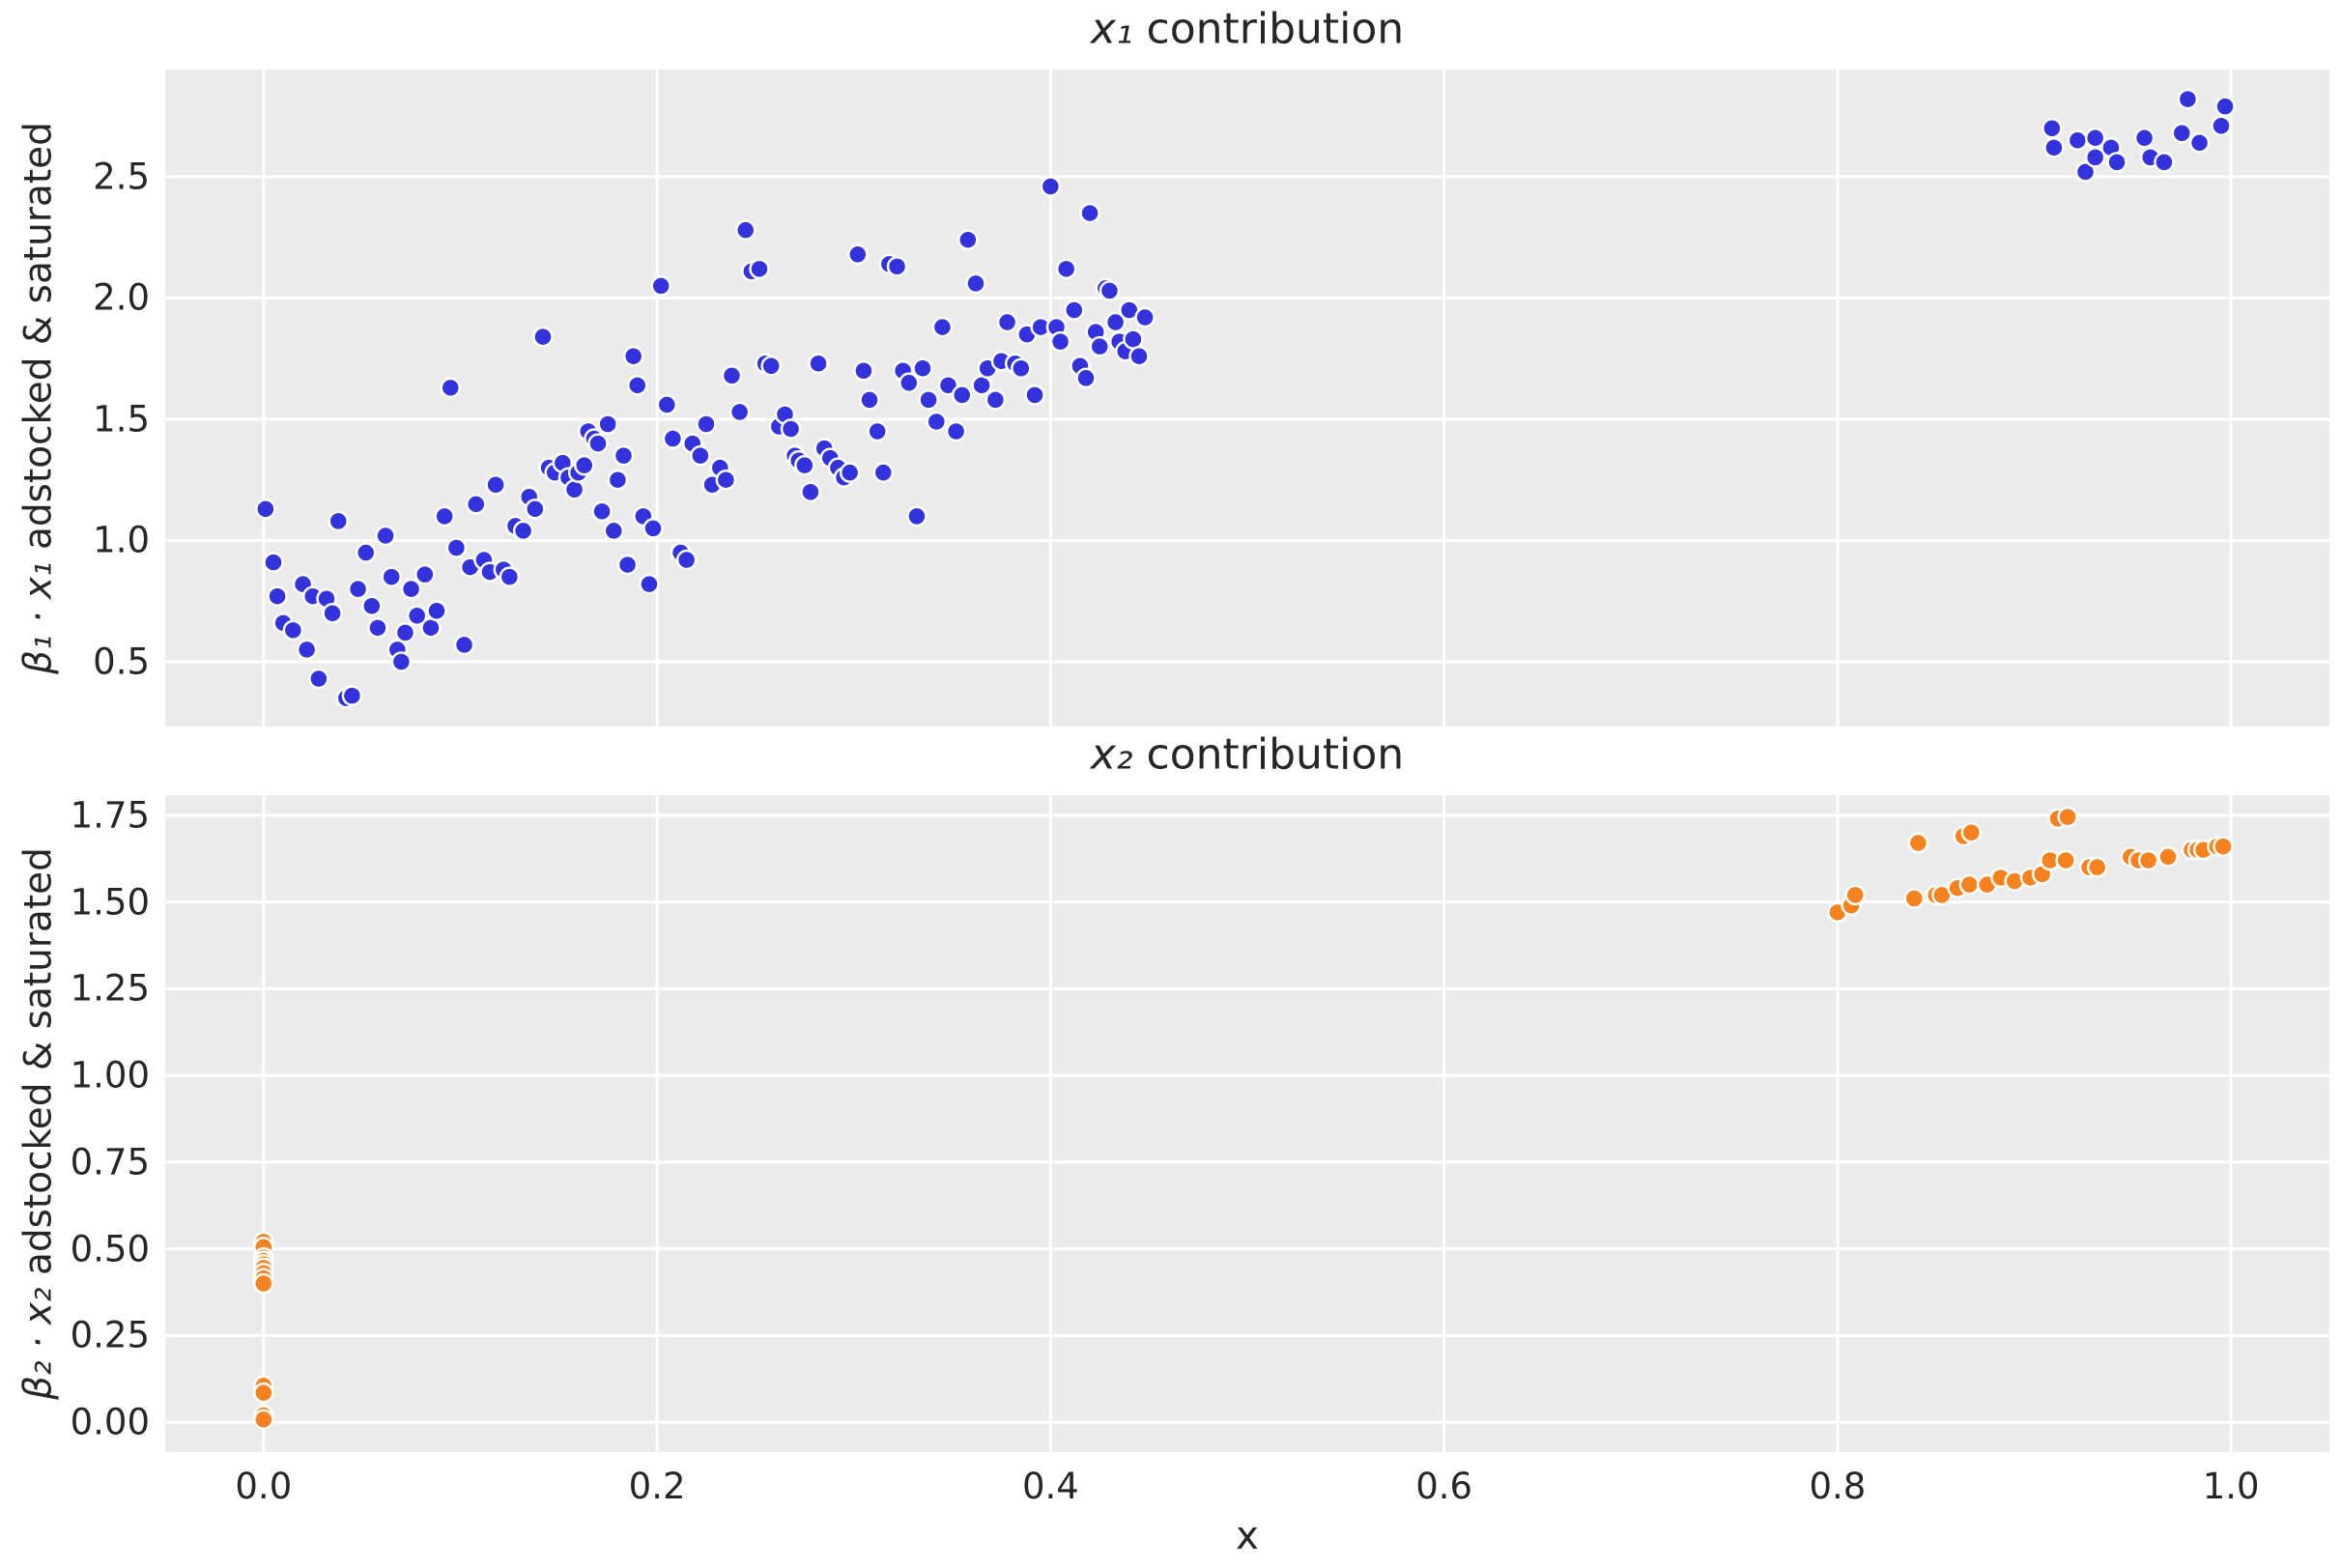 This screenshot has height=1568, width=2341. What do you see at coordinates (1248, 29) in the screenshot?
I see `subplot1-title: x₁ contribution` at bounding box center [1248, 29].